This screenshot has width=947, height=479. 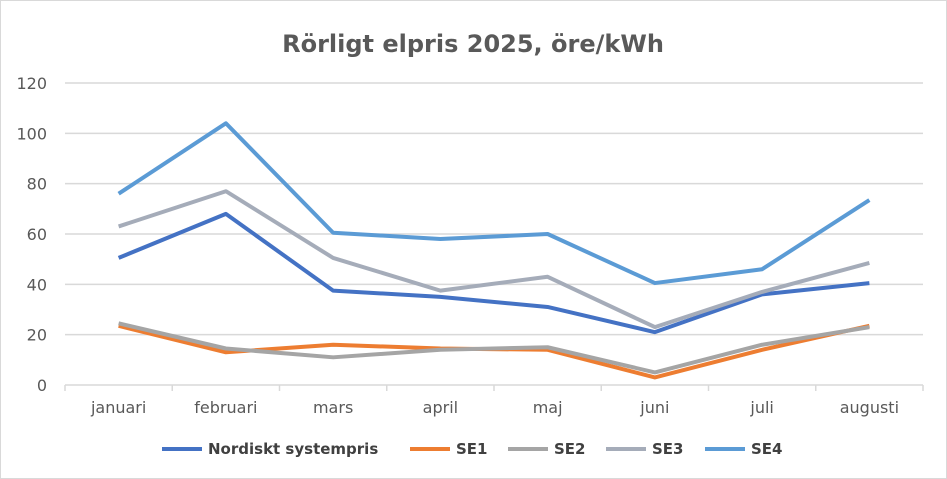 I want to click on y-tick-label: 40, so click(x=37, y=284).